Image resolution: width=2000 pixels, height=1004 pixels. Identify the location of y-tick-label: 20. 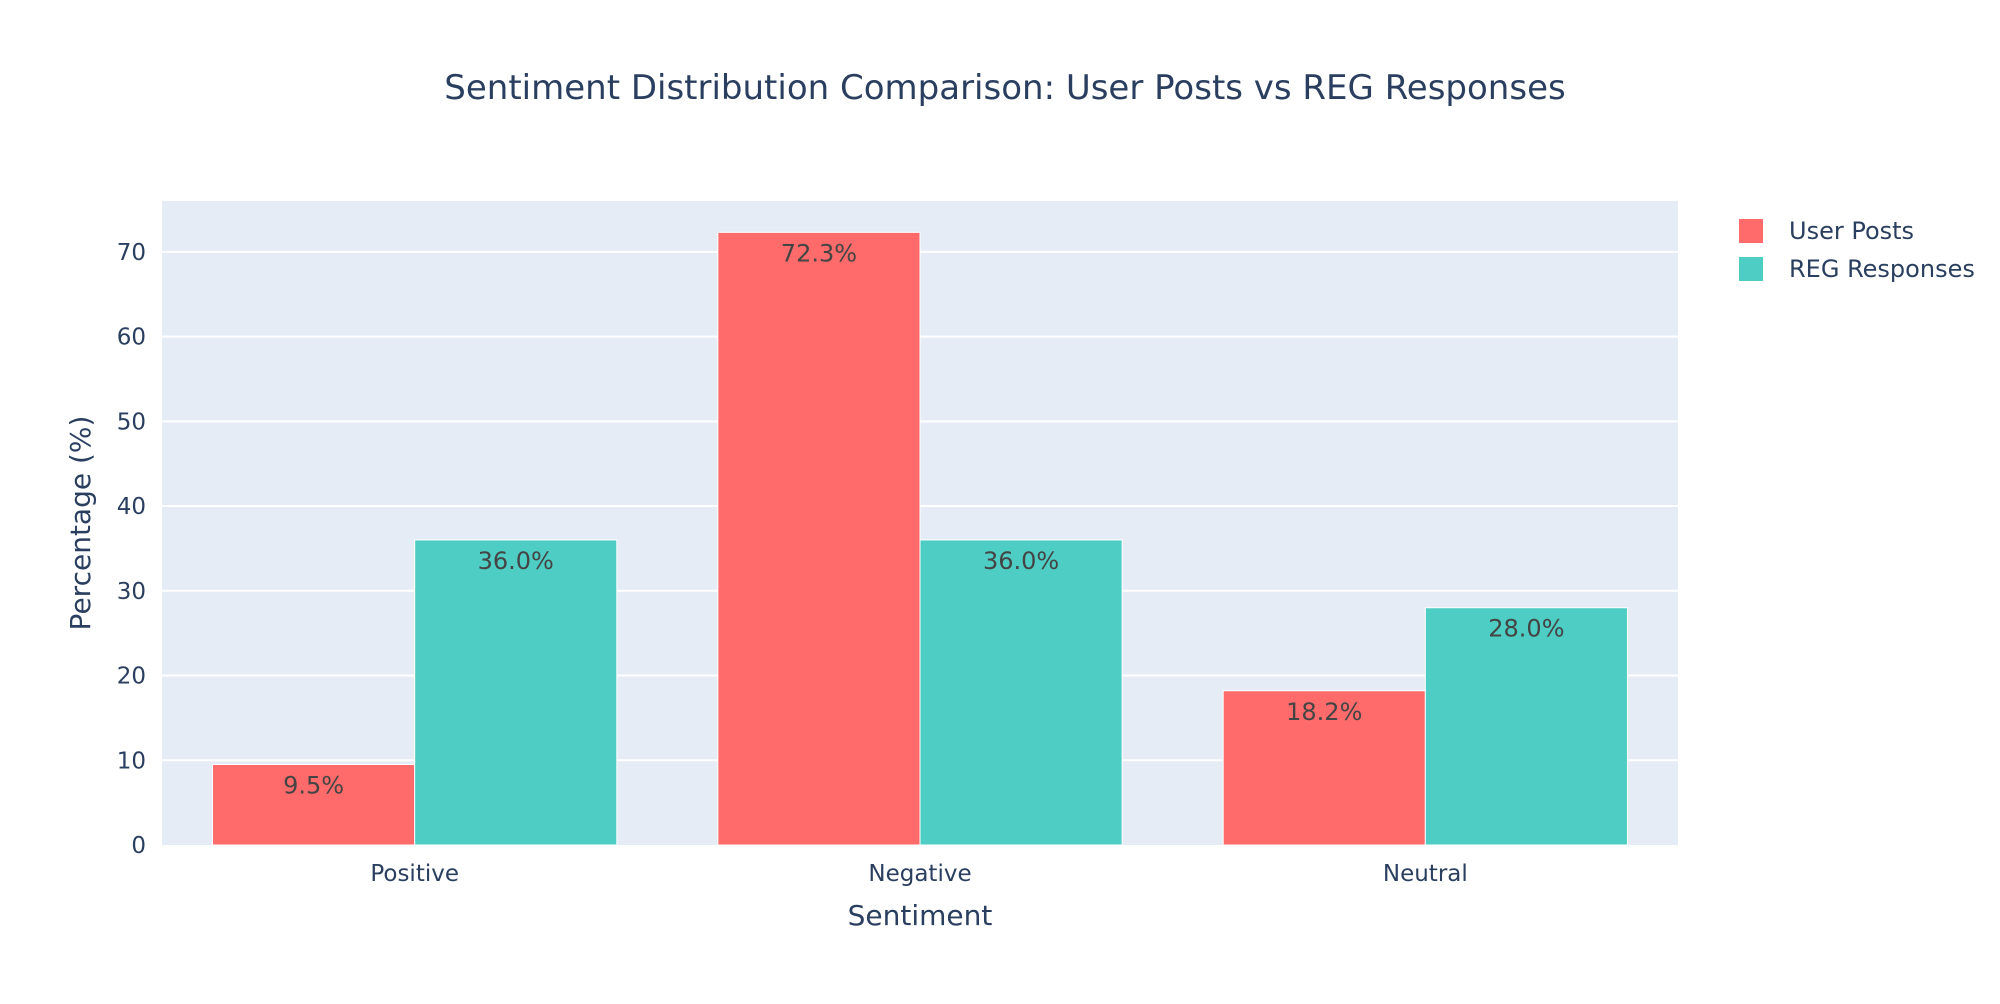
(131, 677).